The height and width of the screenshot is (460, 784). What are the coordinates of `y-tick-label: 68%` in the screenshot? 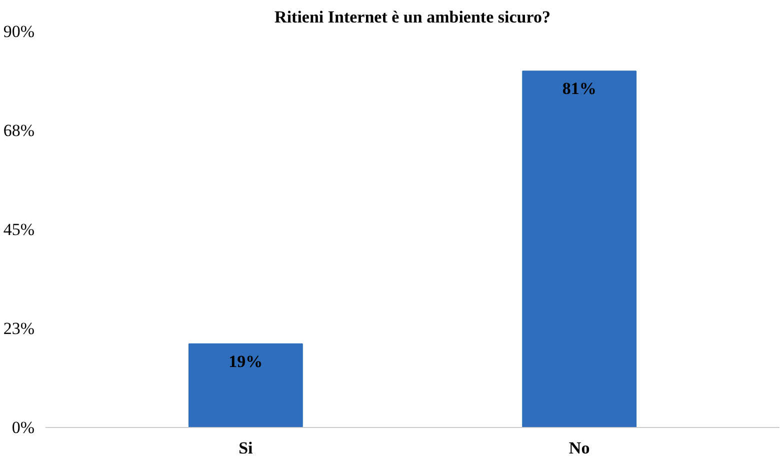 It's located at (19, 130).